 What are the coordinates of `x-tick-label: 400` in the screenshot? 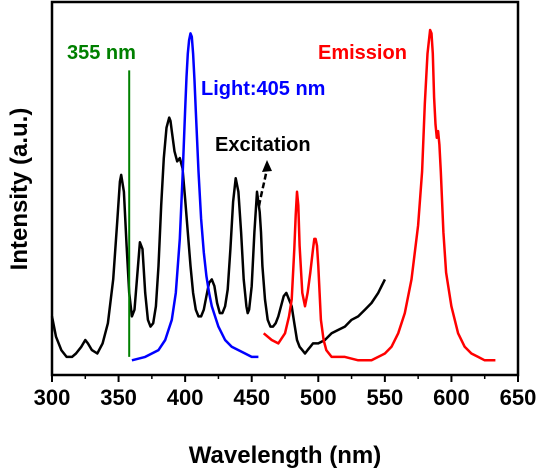 It's located at (185, 397).